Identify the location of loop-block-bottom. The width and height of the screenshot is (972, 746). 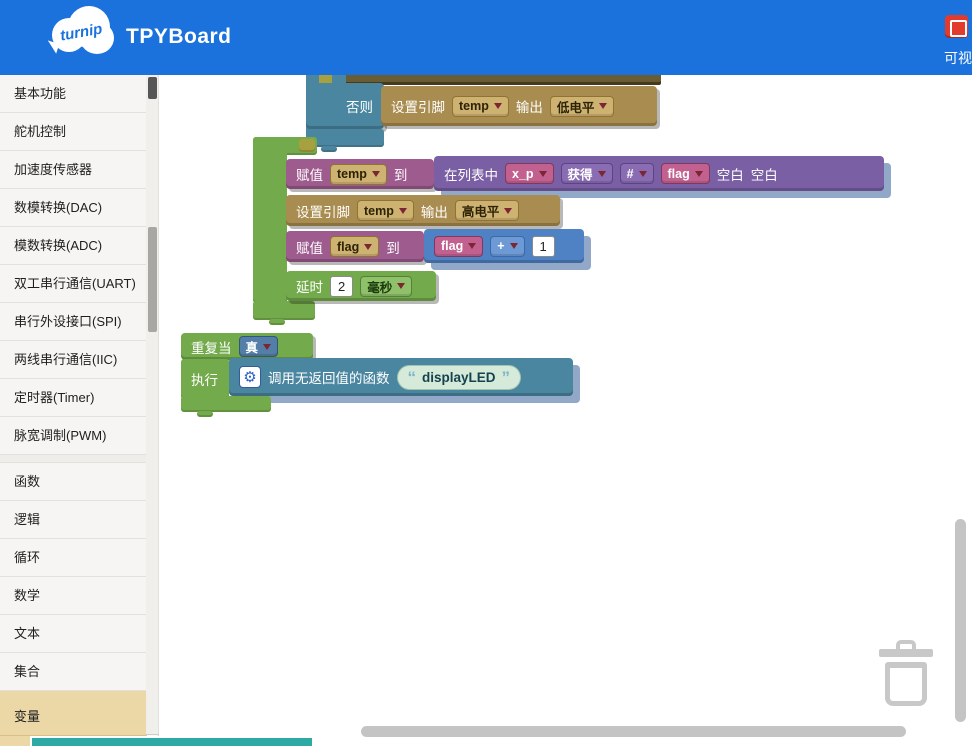
(284, 310).